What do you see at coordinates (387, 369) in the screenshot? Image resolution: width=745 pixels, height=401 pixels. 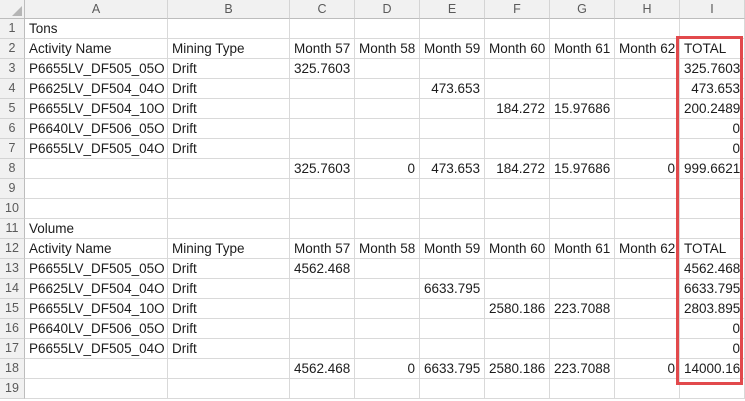 I see `cell-D18: 0` at bounding box center [387, 369].